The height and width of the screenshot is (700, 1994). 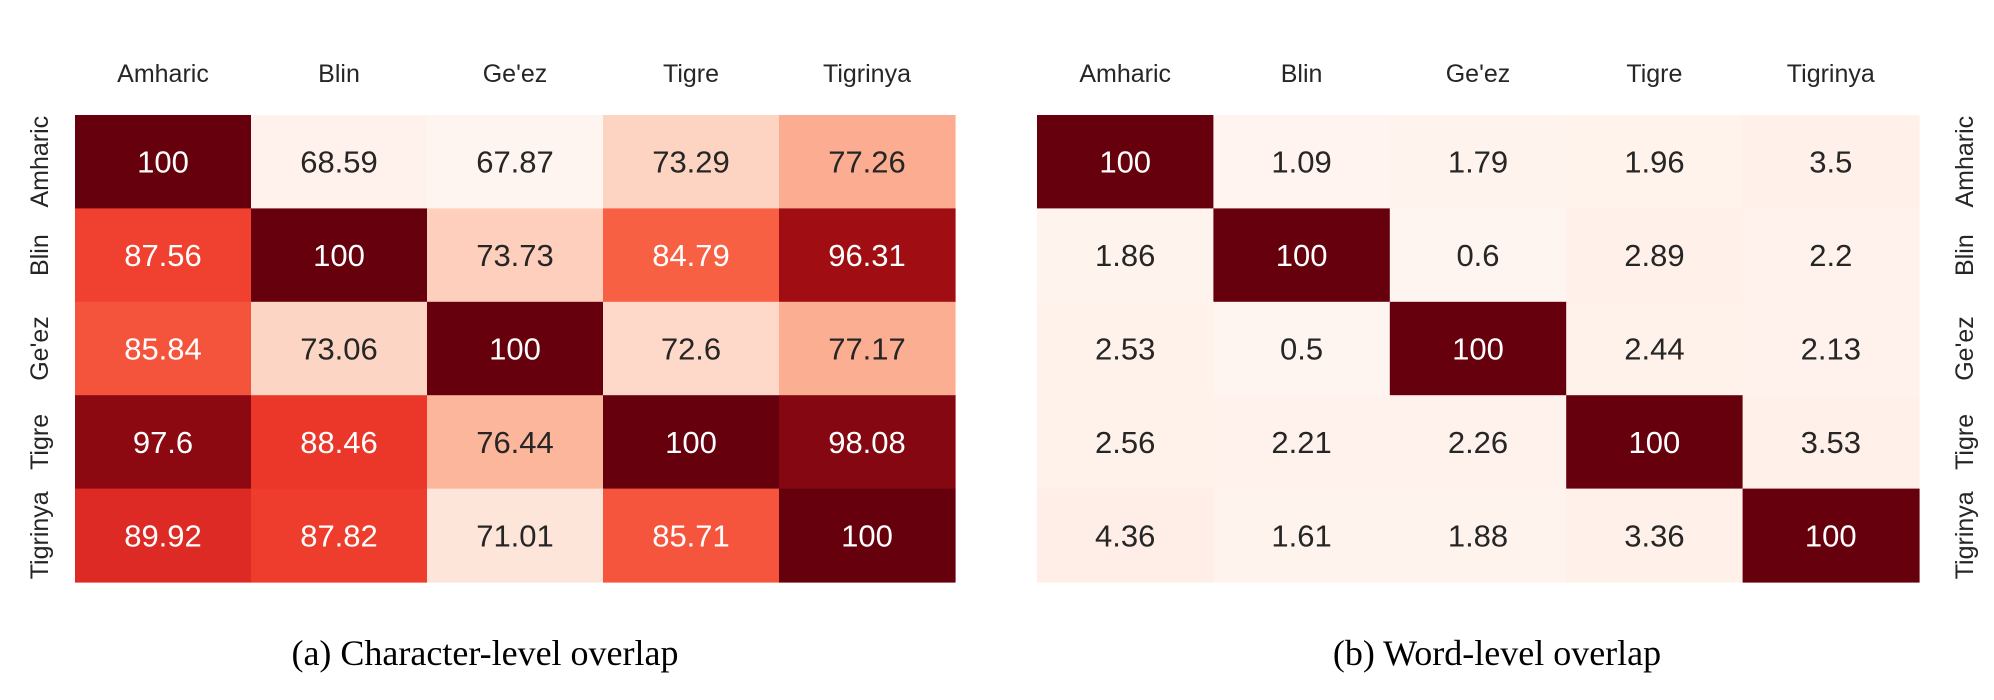 I want to click on cell-value-label: 85.71, so click(x=691, y=535).